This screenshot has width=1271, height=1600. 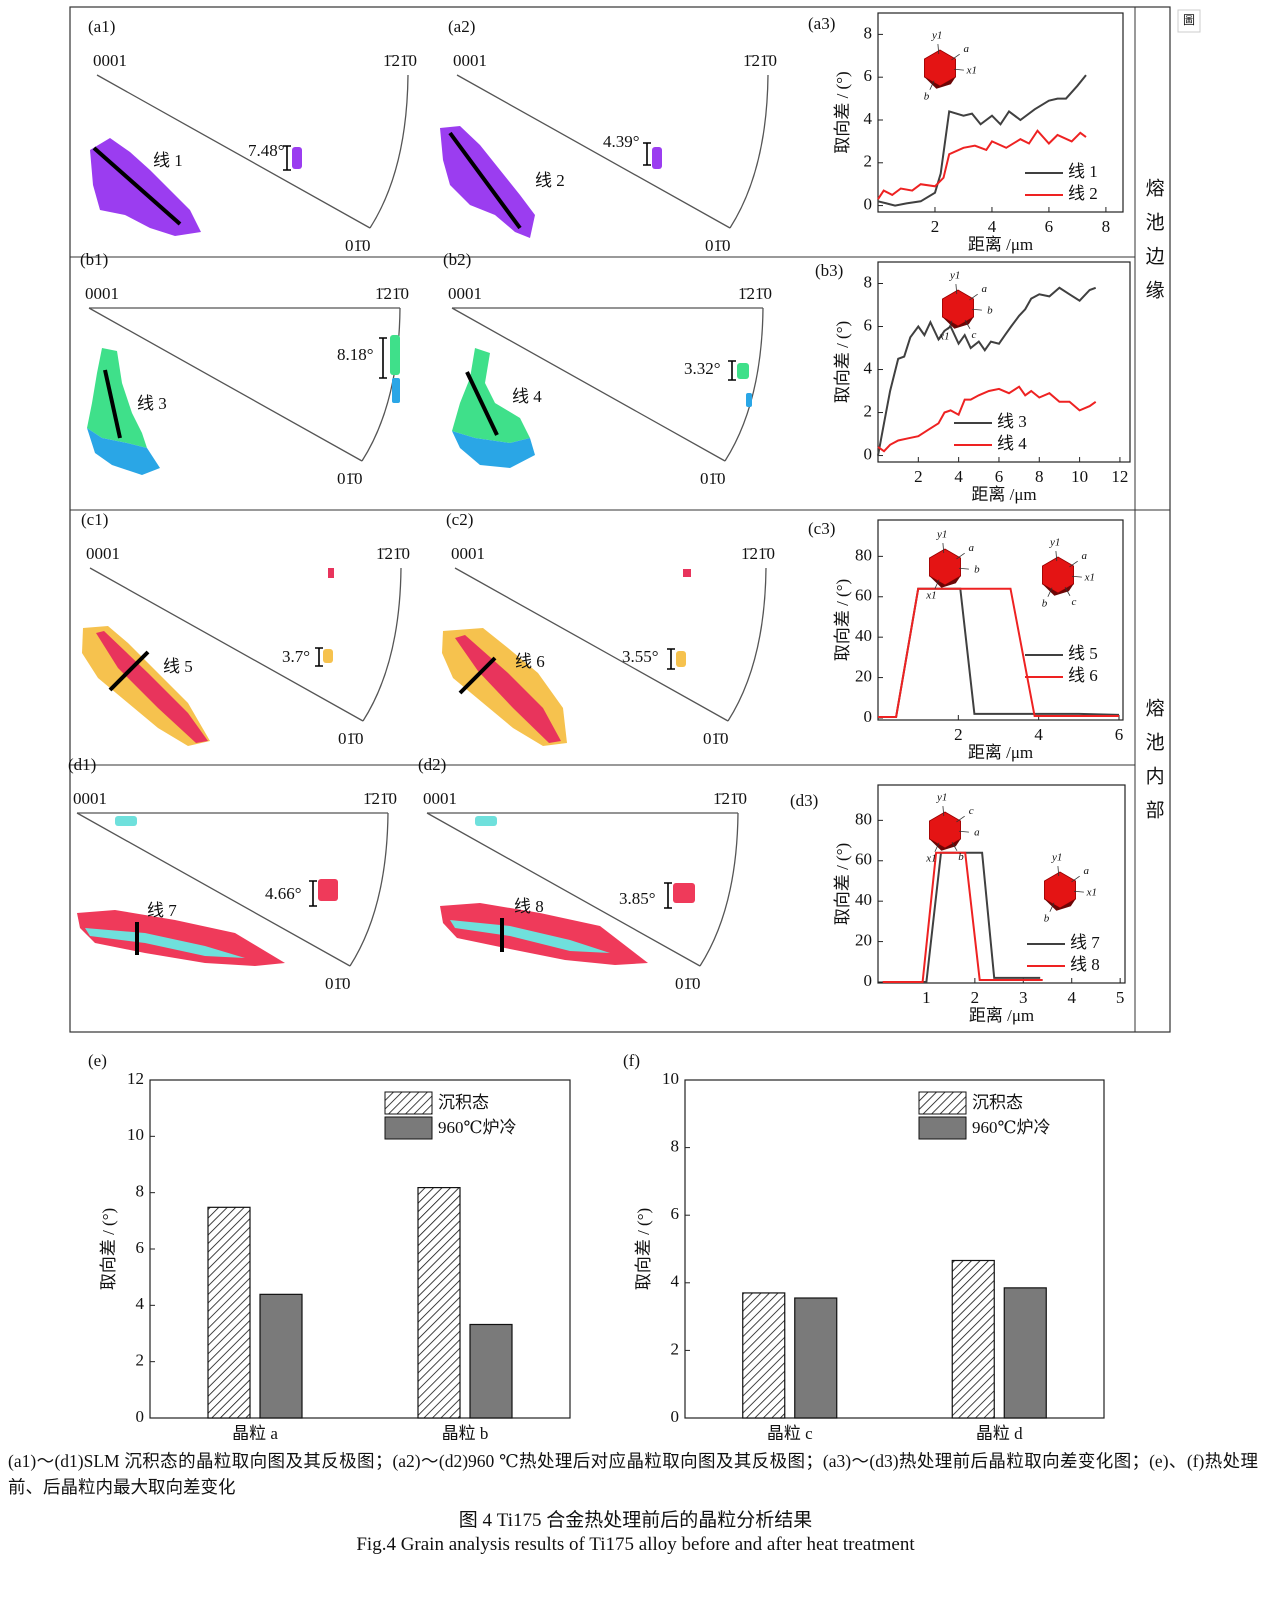 What do you see at coordinates (918, 476) in the screenshot?
I see `x-tick-label: 2` at bounding box center [918, 476].